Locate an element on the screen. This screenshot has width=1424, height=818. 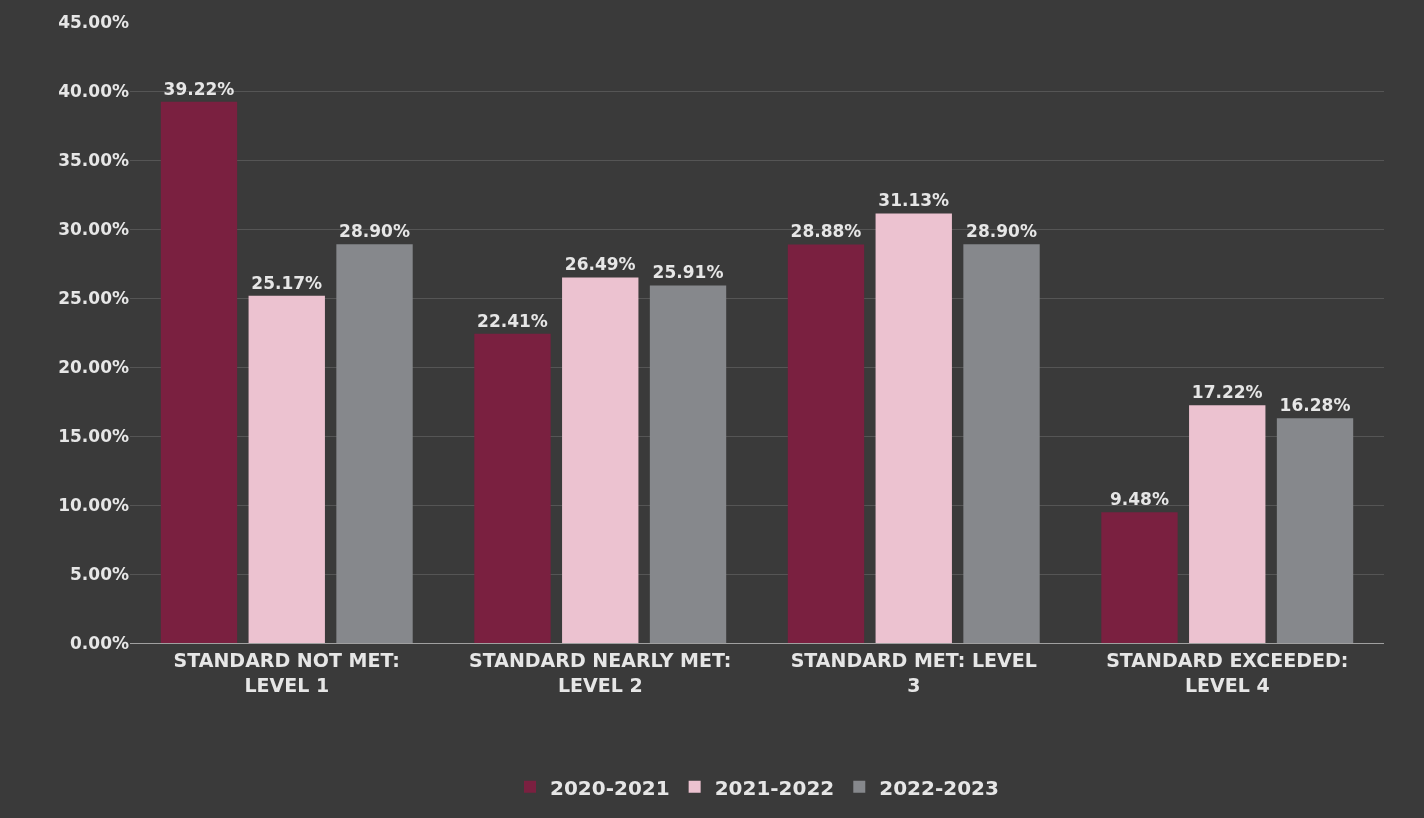
data-label: 28.88% is located at coordinates (826, 231).